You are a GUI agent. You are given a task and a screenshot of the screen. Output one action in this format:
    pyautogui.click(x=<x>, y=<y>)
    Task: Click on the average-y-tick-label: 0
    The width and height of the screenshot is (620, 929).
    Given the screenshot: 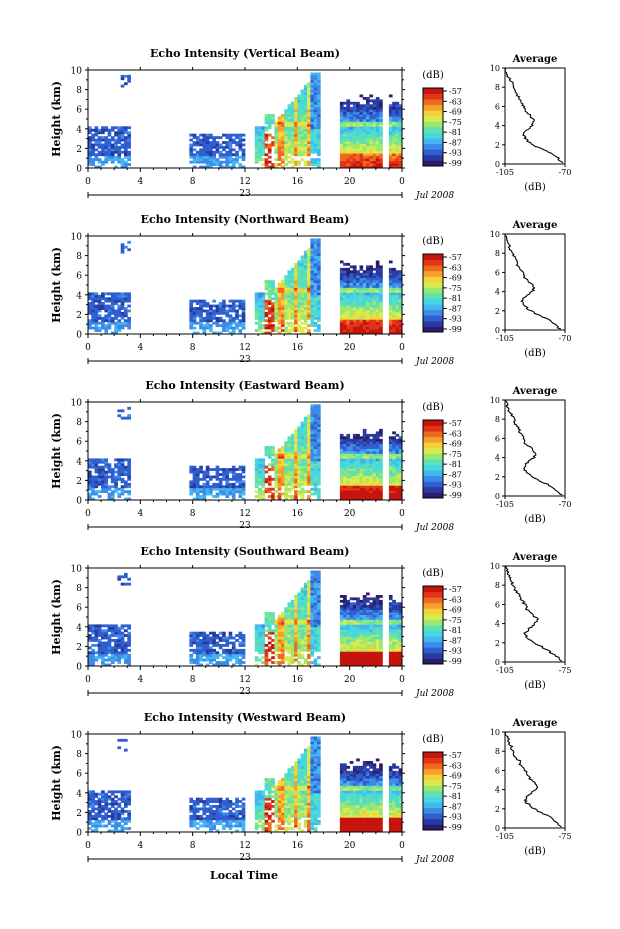 What is the action you would take?
    pyautogui.click(x=497, y=496)
    